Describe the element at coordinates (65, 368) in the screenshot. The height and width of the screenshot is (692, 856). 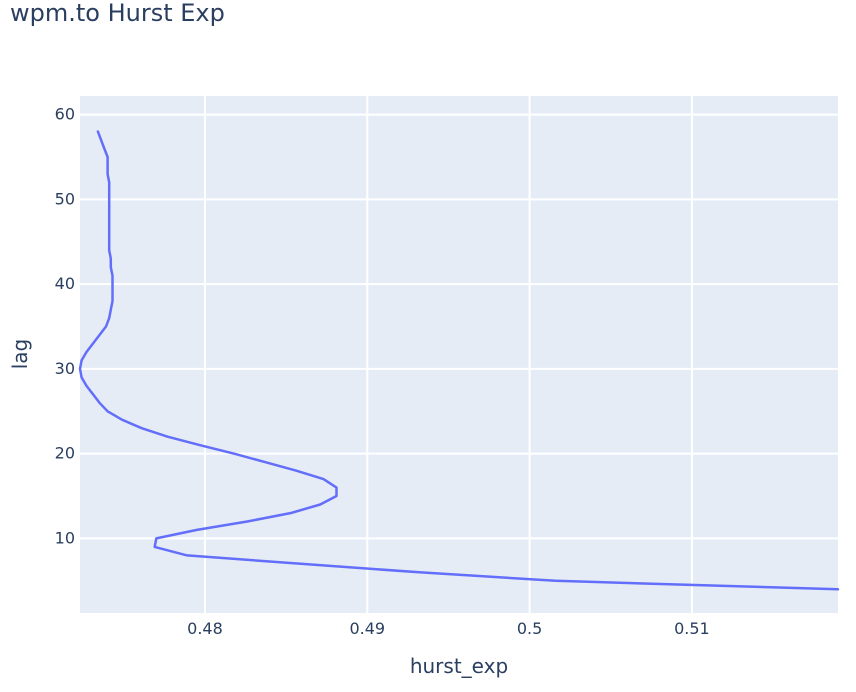
I see `y-tick-label: 30` at that location.